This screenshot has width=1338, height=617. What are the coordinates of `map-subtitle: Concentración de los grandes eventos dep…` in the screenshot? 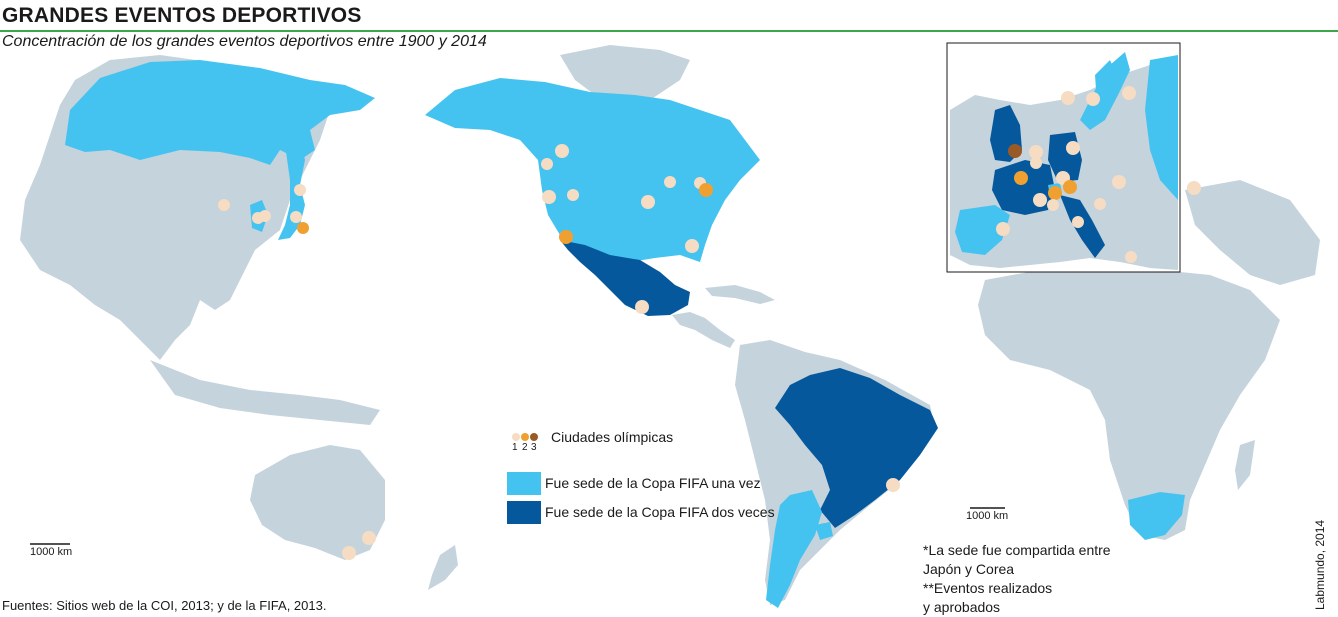 It's located at (244, 41).